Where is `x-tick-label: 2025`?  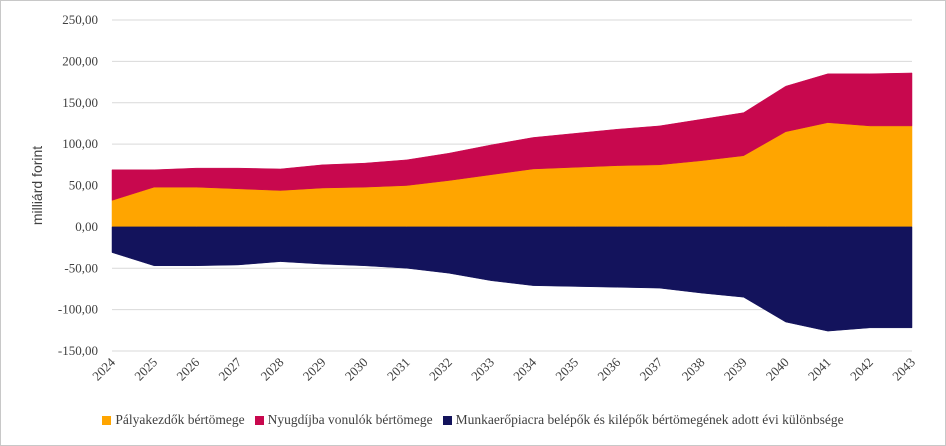
x-tick-label: 2025 is located at coordinates (145, 369).